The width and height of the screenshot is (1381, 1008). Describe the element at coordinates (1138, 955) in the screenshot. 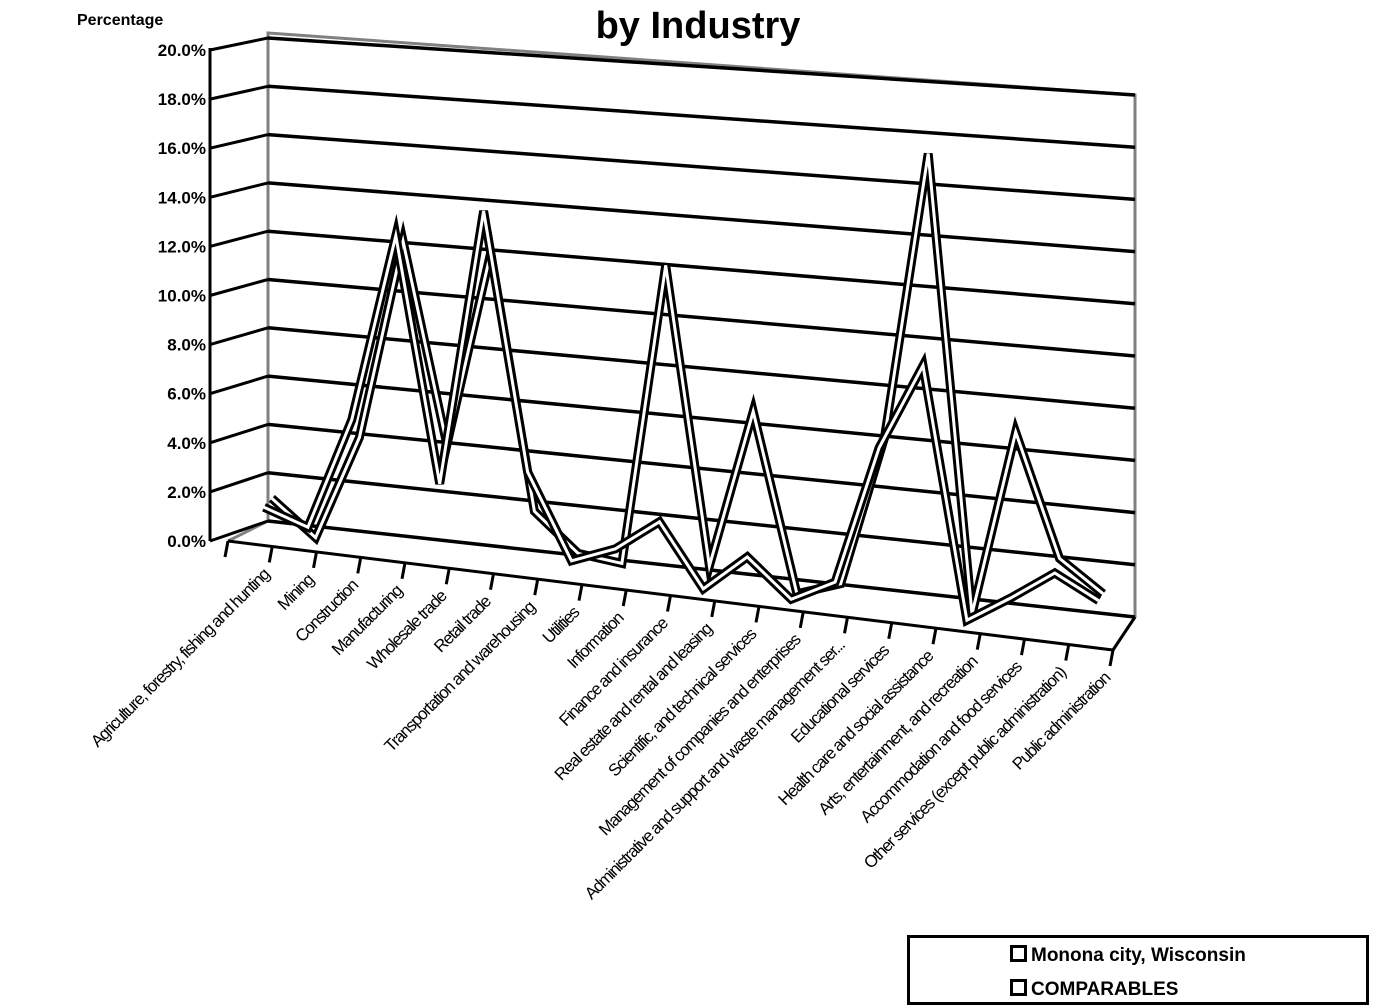

I see `legend-label-0: Monona city, Wisconsin` at that location.